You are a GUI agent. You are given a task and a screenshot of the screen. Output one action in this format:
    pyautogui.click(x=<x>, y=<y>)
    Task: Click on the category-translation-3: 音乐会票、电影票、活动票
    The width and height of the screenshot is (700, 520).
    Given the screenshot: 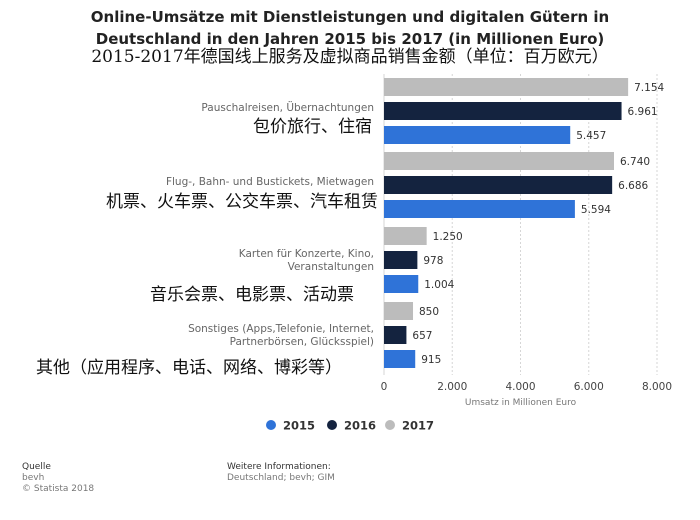 What is the action you would take?
    pyautogui.click(x=252, y=295)
    